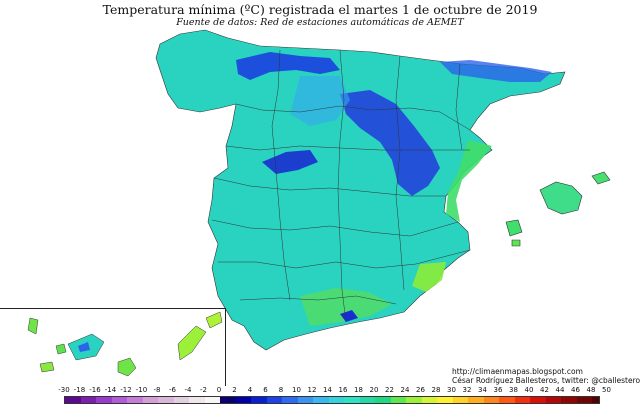  I want to click on legend-tick-label: -16, so click(95, 390).